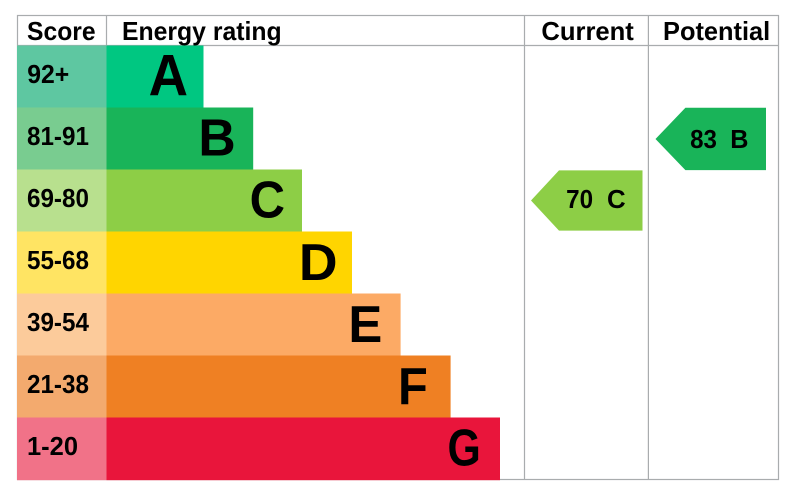 This screenshot has height=499, width=799. What do you see at coordinates (168, 76) in the screenshot?
I see `svg-text: A` at bounding box center [168, 76].